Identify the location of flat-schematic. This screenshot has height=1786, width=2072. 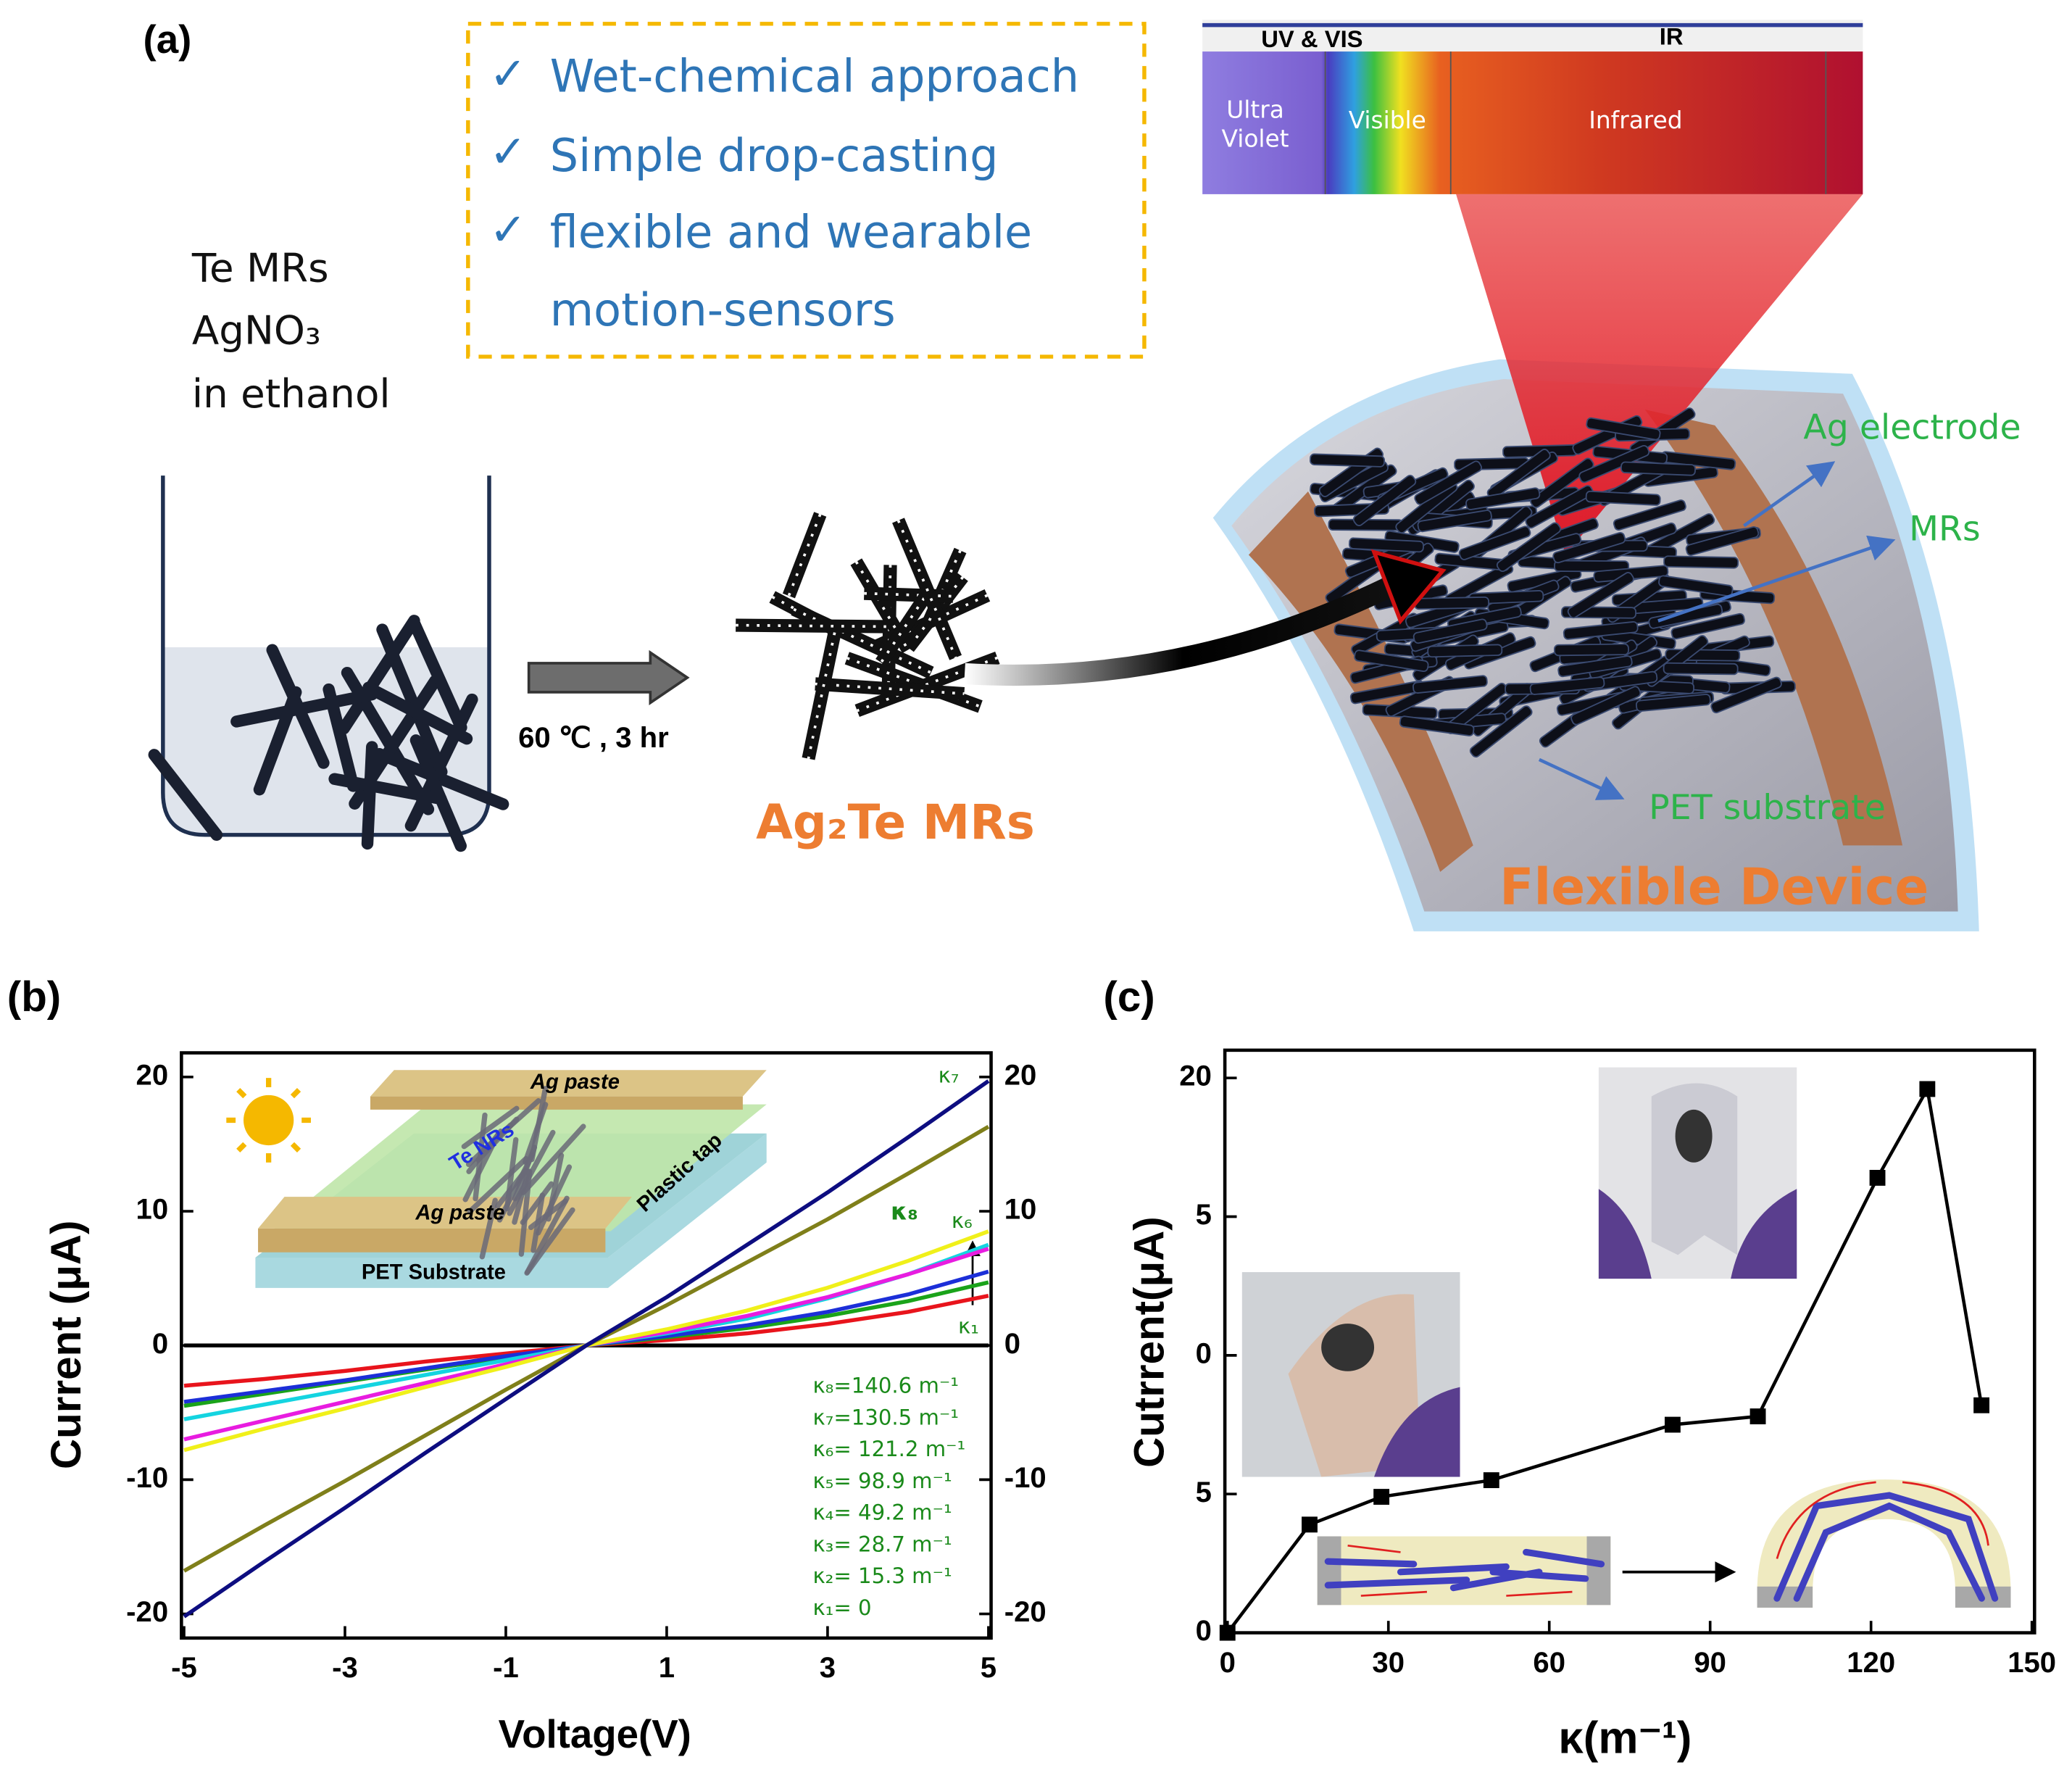
(1464, 1571).